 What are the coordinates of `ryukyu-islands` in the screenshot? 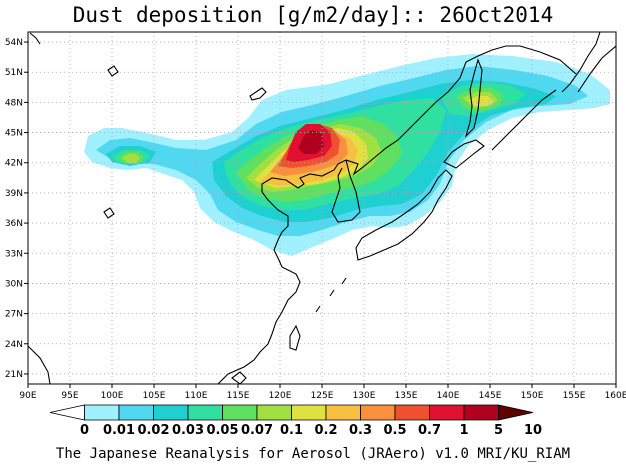 It's located at (331, 295).